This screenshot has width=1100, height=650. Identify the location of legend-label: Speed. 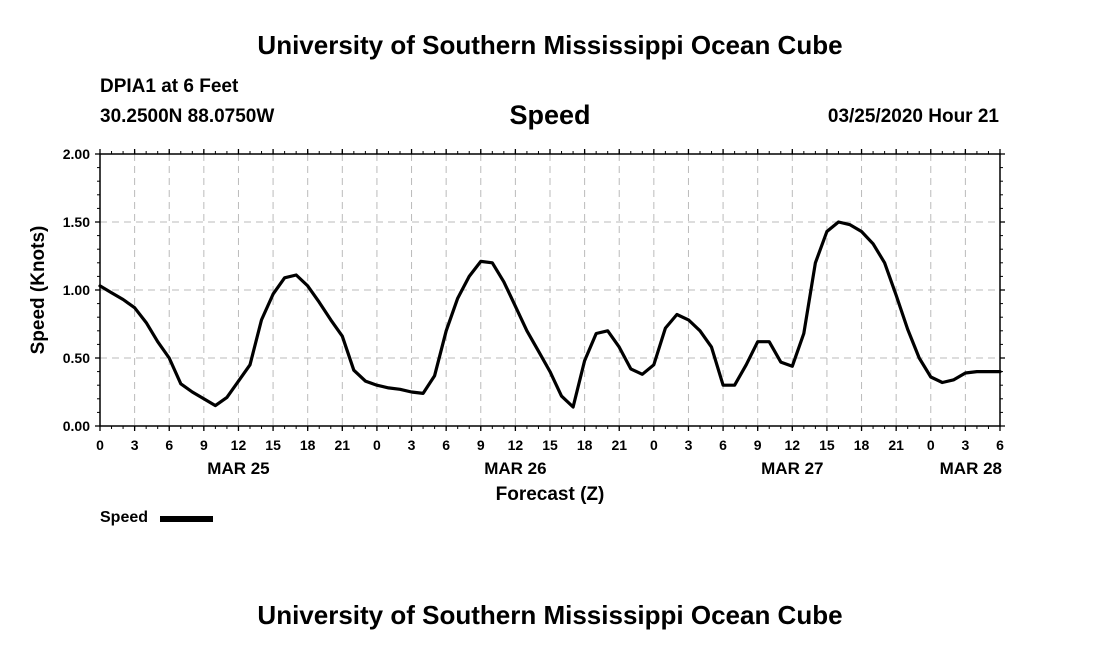
(124, 517).